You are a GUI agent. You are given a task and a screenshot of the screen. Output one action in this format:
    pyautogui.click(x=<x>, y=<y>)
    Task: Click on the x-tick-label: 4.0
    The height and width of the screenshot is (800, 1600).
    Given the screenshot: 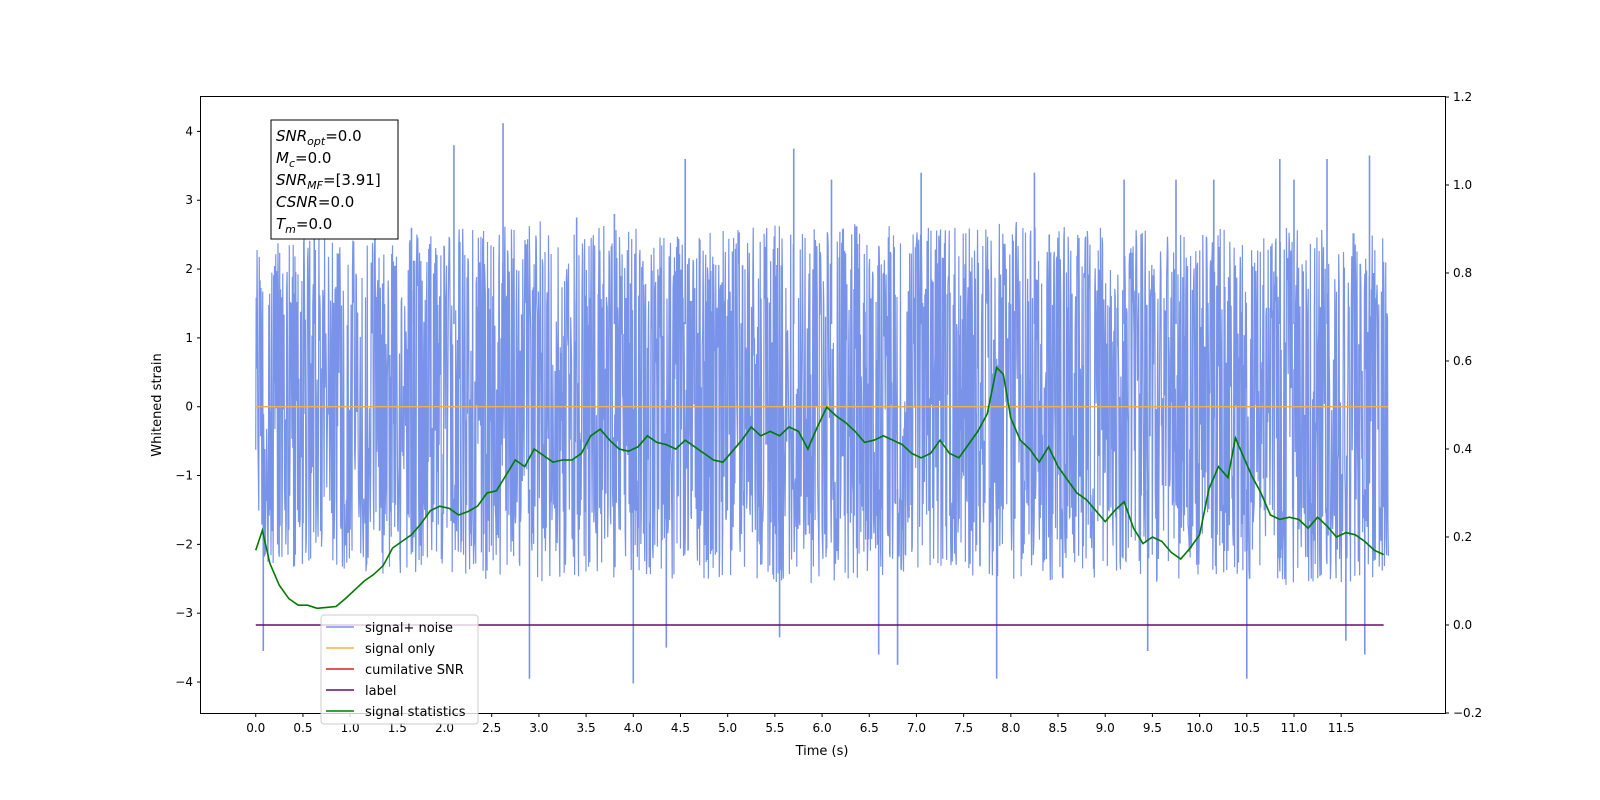 What is the action you would take?
    pyautogui.click(x=633, y=728)
    